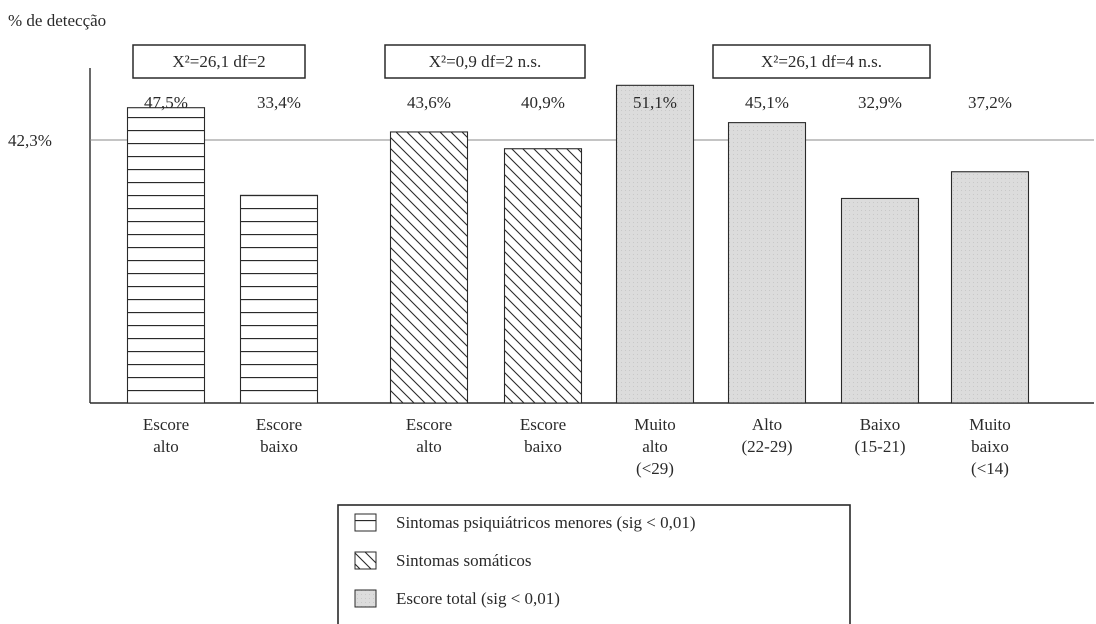 The width and height of the screenshot is (1096, 624). What do you see at coordinates (279, 102) in the screenshot?
I see `bar-value-label-2: 33,4%` at bounding box center [279, 102].